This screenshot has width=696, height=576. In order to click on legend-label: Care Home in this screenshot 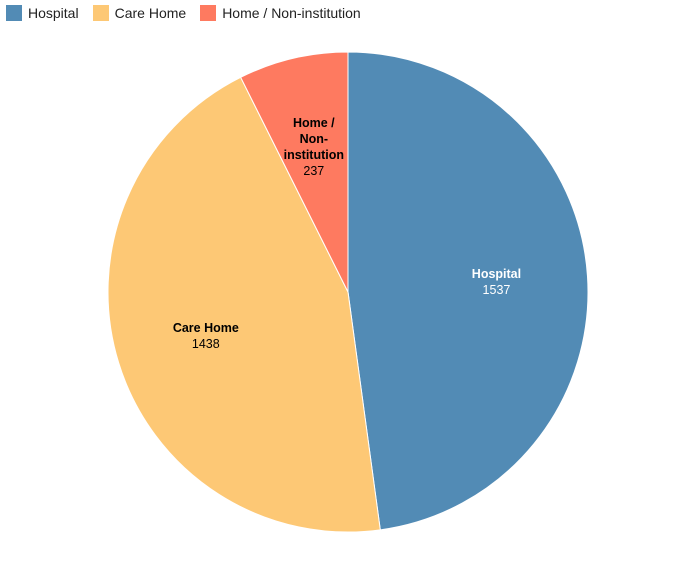, I will do `click(150, 13)`.